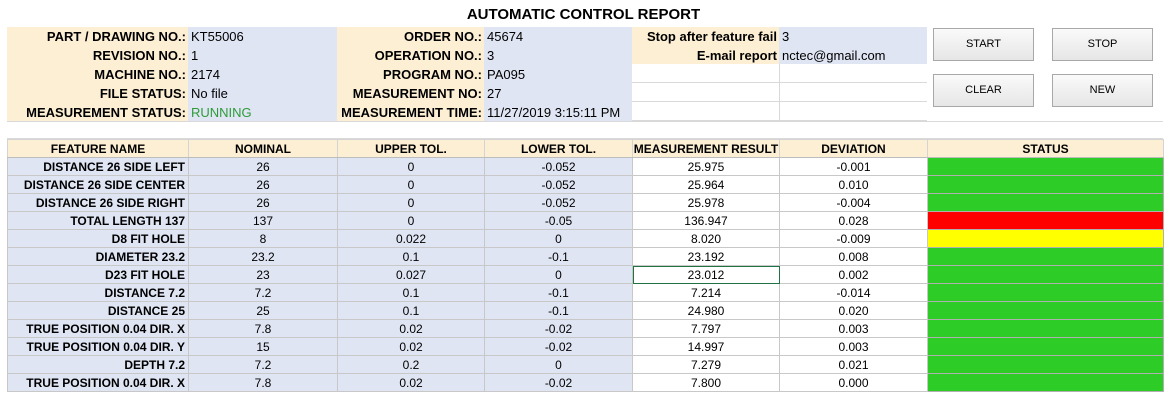  I want to click on feature-name-cell: D23 FIT HOLE, so click(98, 274).